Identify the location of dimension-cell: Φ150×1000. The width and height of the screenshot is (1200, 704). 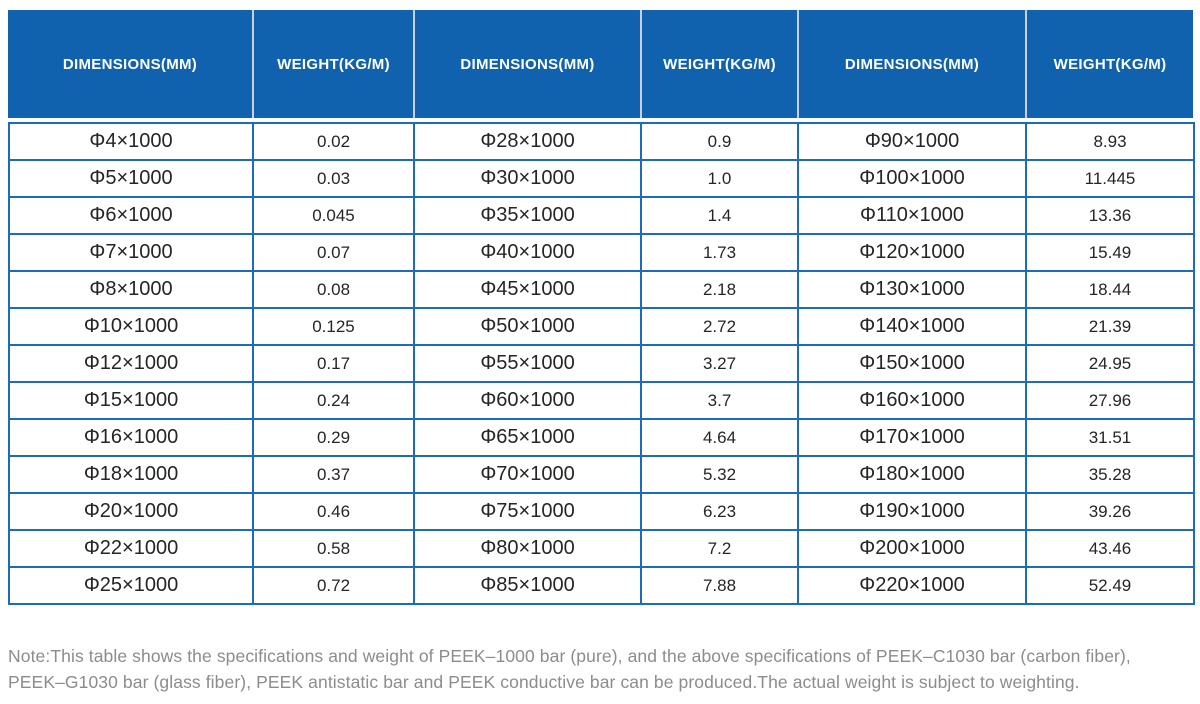
(912, 363).